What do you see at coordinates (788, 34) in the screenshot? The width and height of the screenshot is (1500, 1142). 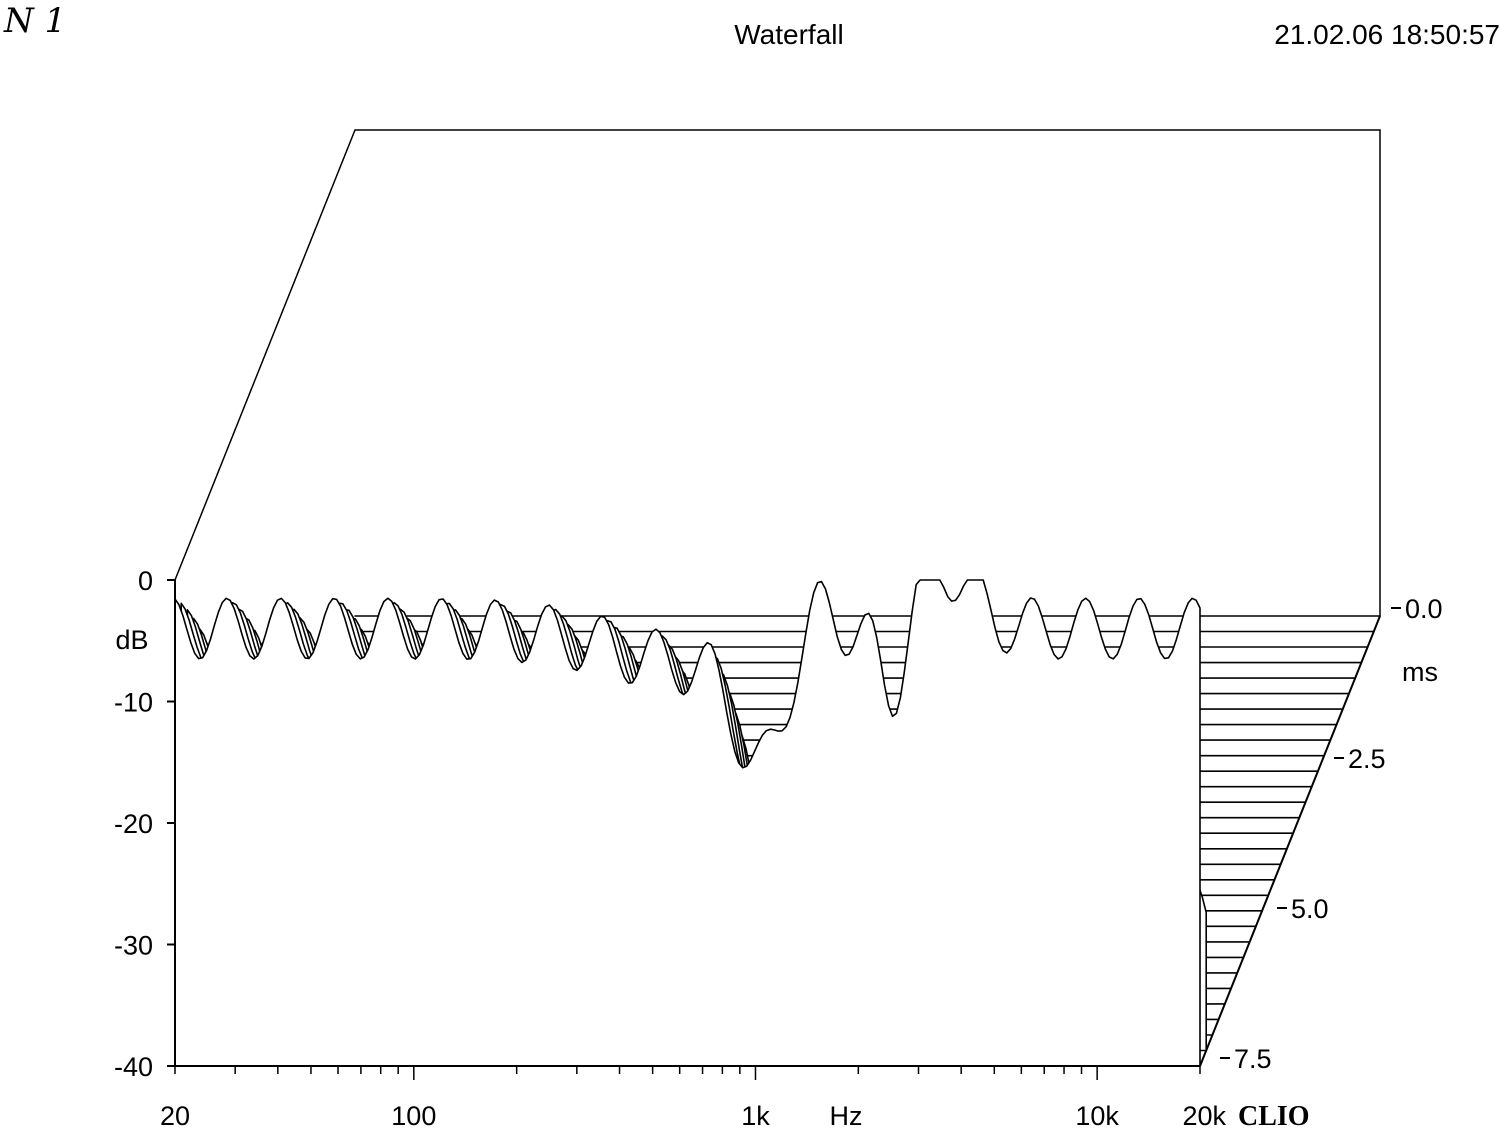 I see `chart-title: Waterfall` at bounding box center [788, 34].